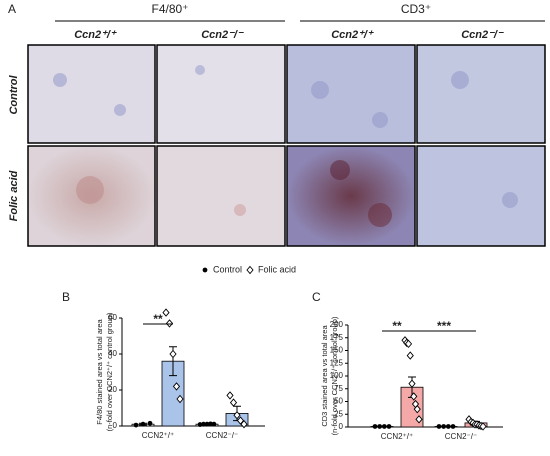 Image resolution: width=550 pixels, height=456 pixels. Describe the element at coordinates (337, 362) in the screenshot. I see `y-tick-label: 125` at that location.